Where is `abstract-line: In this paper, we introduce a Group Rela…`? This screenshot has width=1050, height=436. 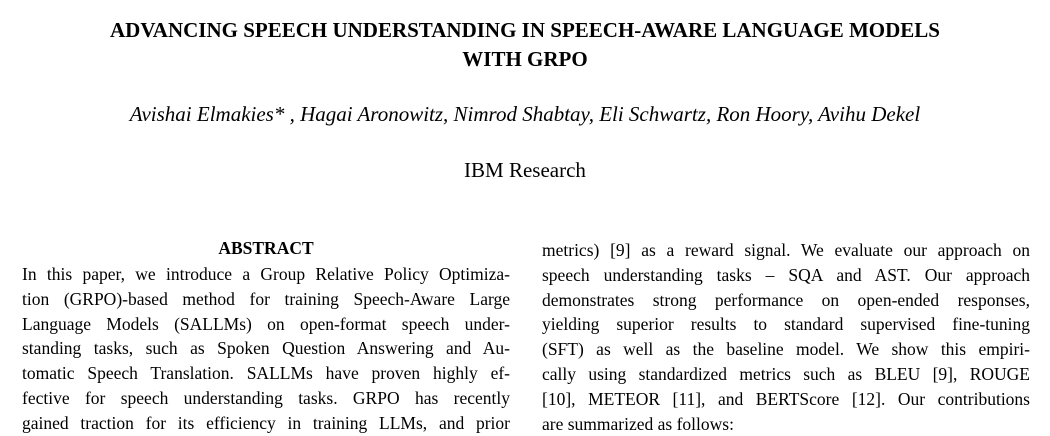 abstract-line: In this paper, we introduce a Group Rela… is located at coordinates (266, 274).